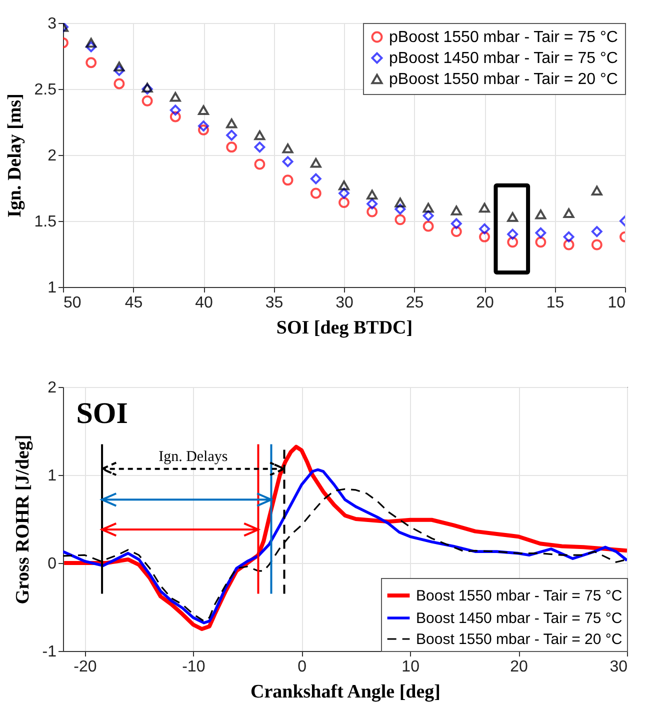 This screenshot has height=707, width=651. I want to click on x-tick-label: 45, so click(133, 303).